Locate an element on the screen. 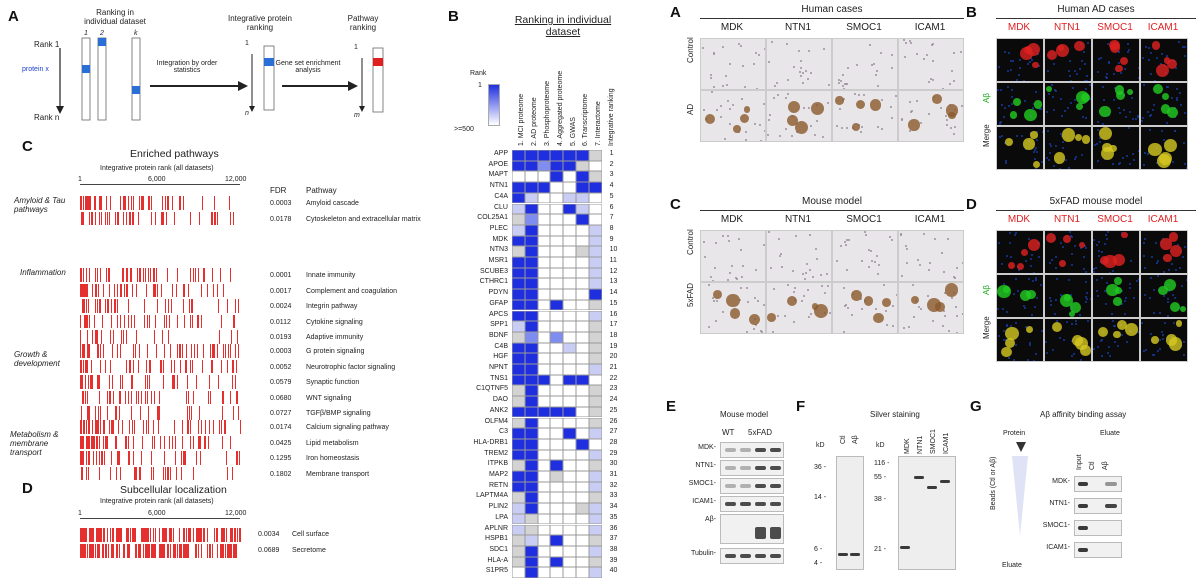 The height and width of the screenshot is (582, 1202). panel-g-band-label: MDK- is located at coordinates (1061, 481).